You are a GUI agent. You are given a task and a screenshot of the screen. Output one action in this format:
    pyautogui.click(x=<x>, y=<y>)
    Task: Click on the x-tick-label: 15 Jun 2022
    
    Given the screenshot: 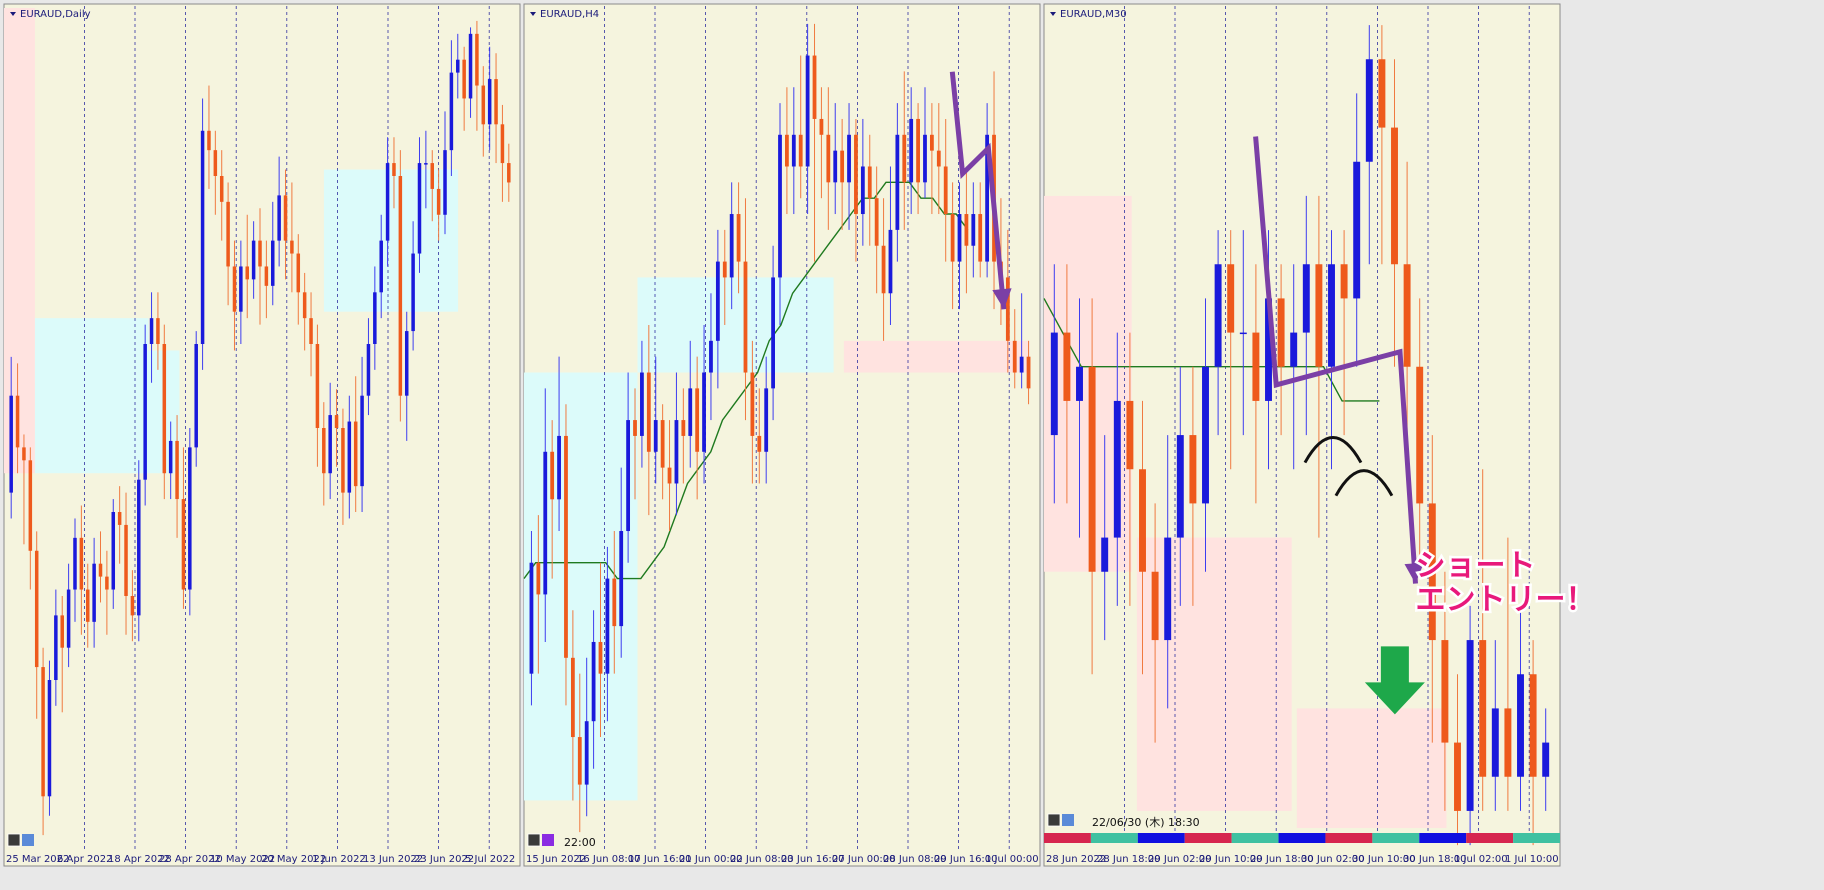 What is the action you would take?
    pyautogui.click(x=556, y=859)
    